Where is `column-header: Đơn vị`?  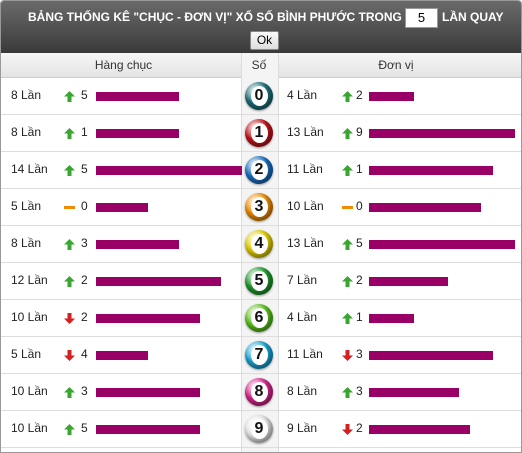 column-header: Đơn vị is located at coordinates (396, 65).